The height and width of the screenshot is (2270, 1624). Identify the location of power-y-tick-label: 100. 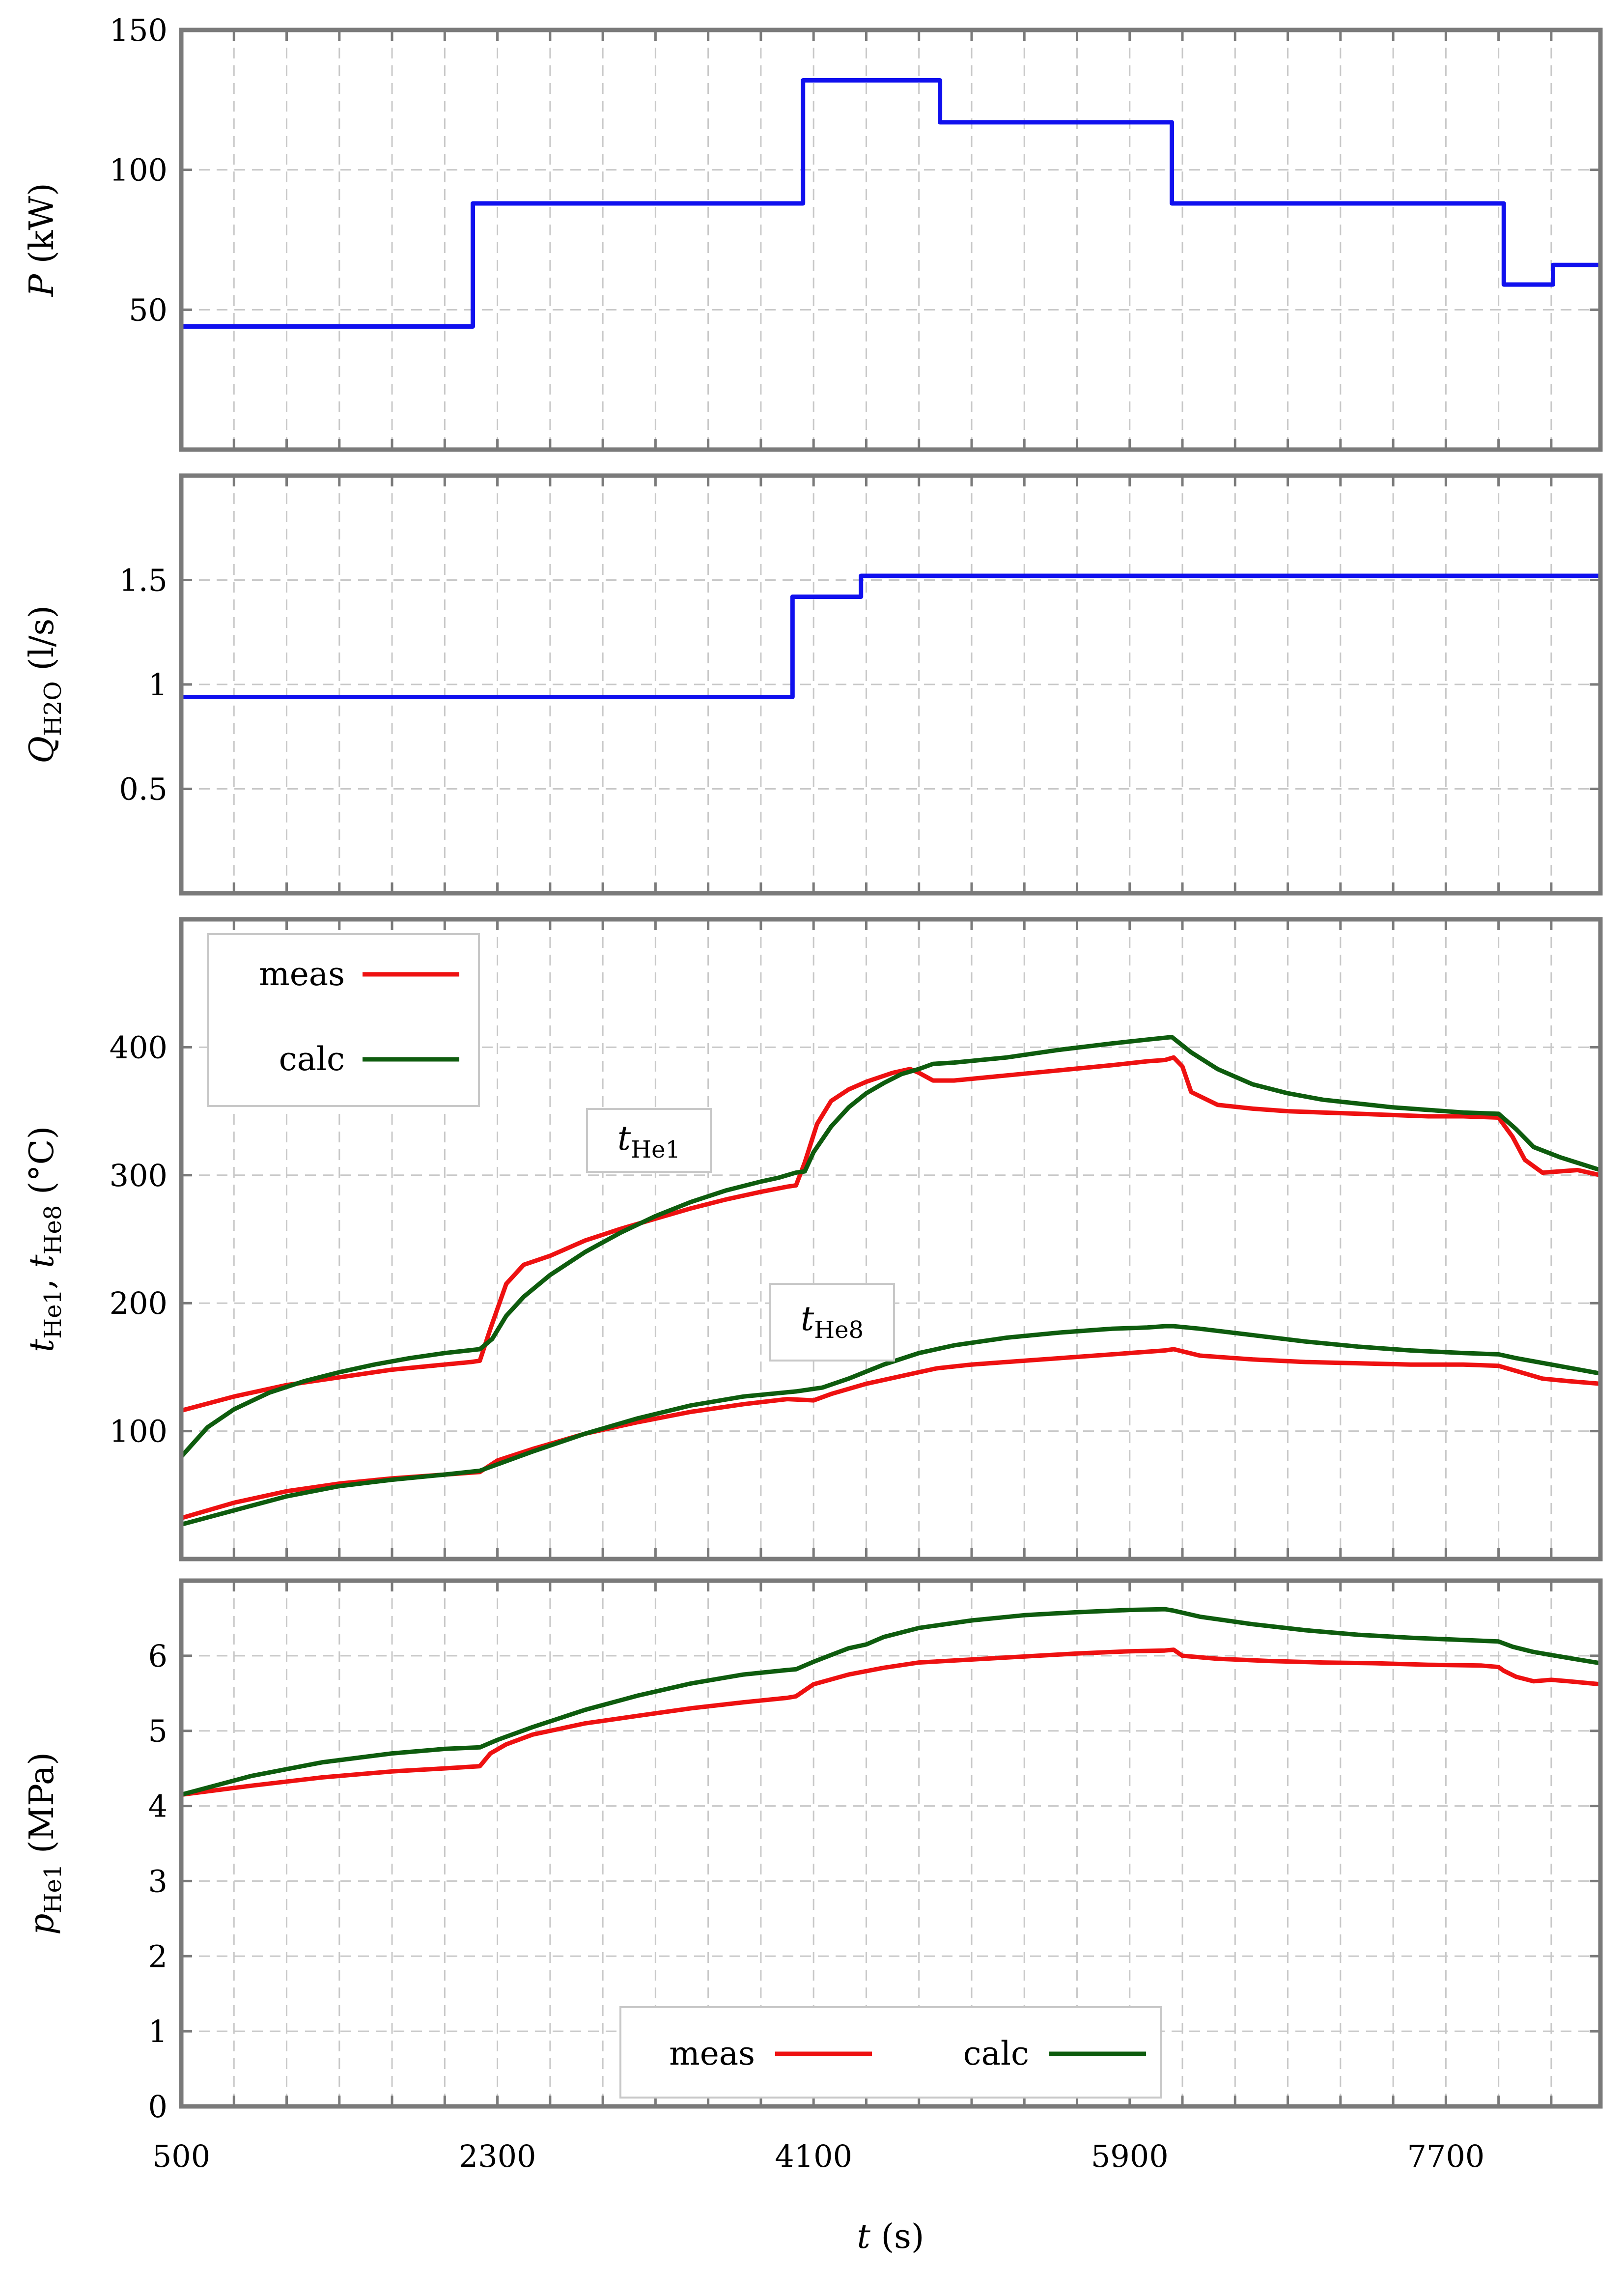
(139, 170).